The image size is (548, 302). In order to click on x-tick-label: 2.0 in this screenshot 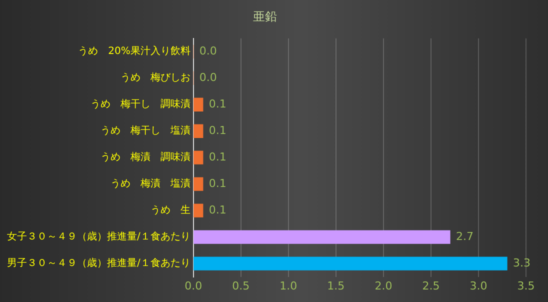, I will do `click(383, 285)`.